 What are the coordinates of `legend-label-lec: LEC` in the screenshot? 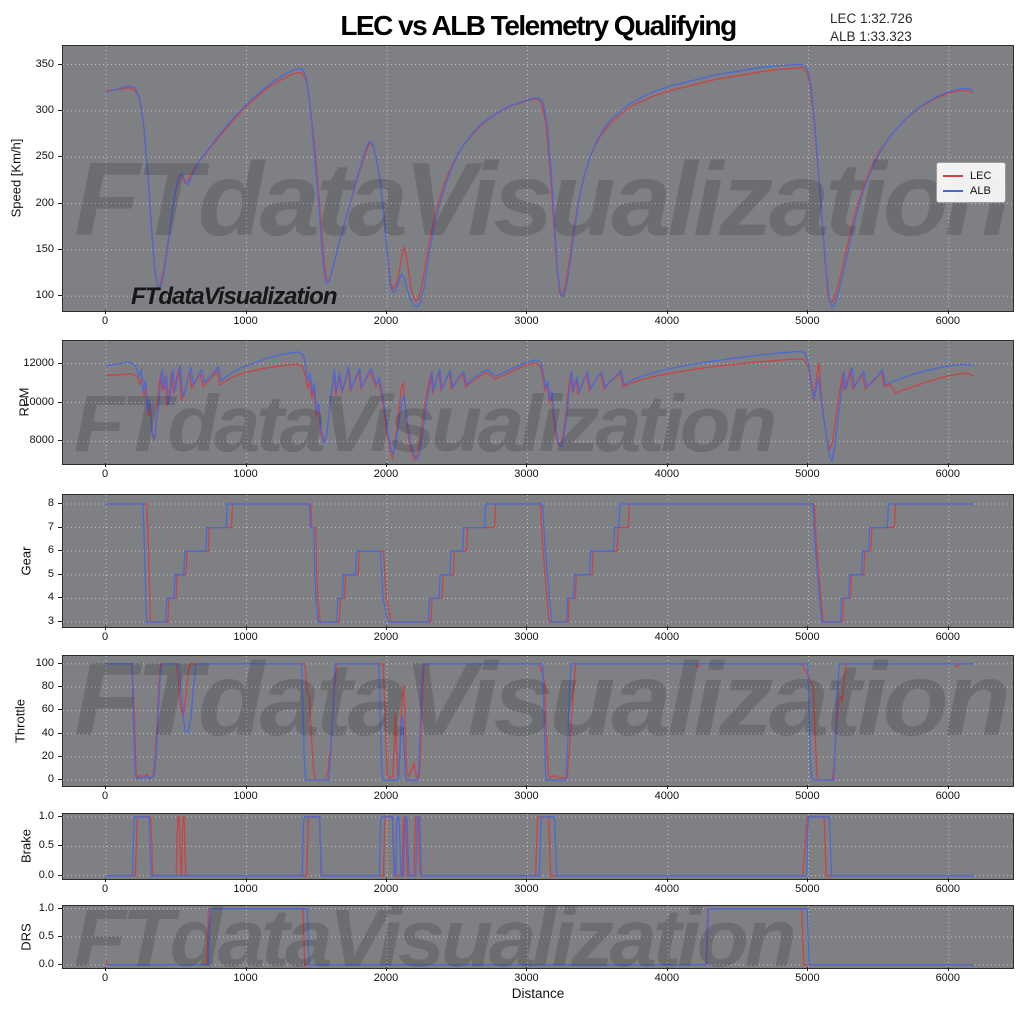 It's located at (981, 175).